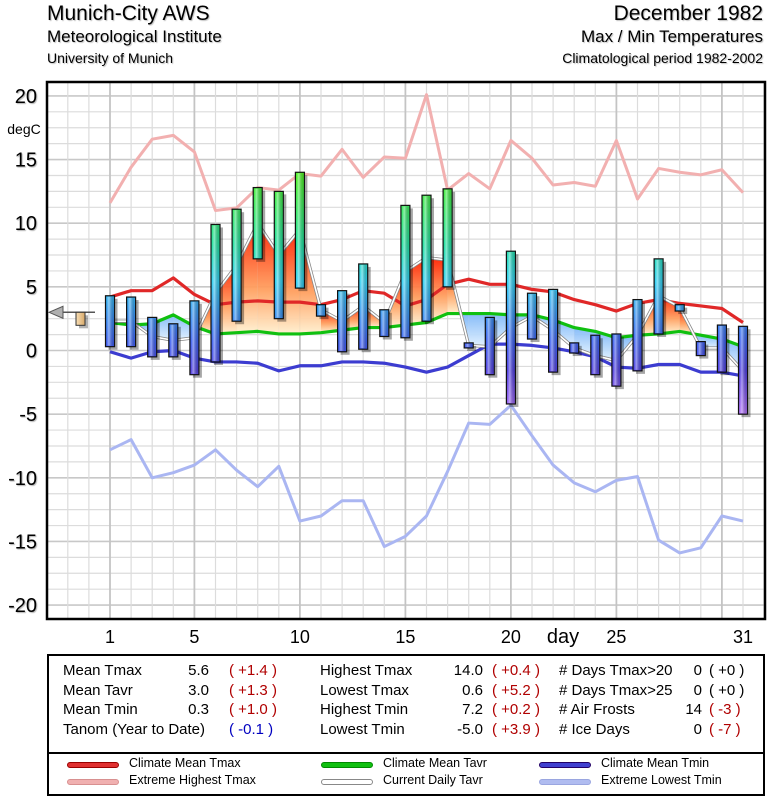 Image resolution: width=775 pixels, height=800 pixels. Describe the element at coordinates (300, 637) in the screenshot. I see `x-tick-label: 10` at that location.